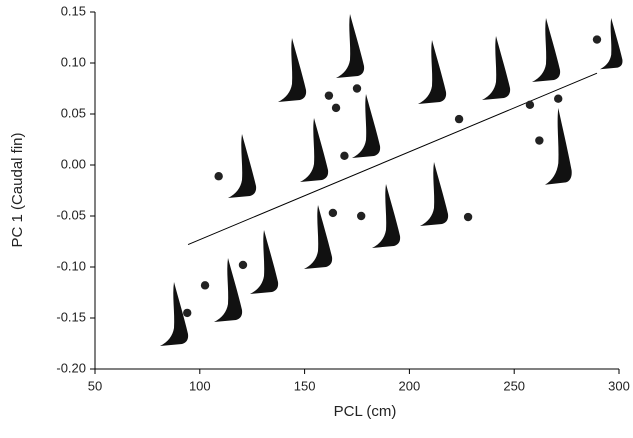 Image resolution: width=633 pixels, height=438 pixels. I want to click on y-tick-label: 0.10, so click(73, 61).